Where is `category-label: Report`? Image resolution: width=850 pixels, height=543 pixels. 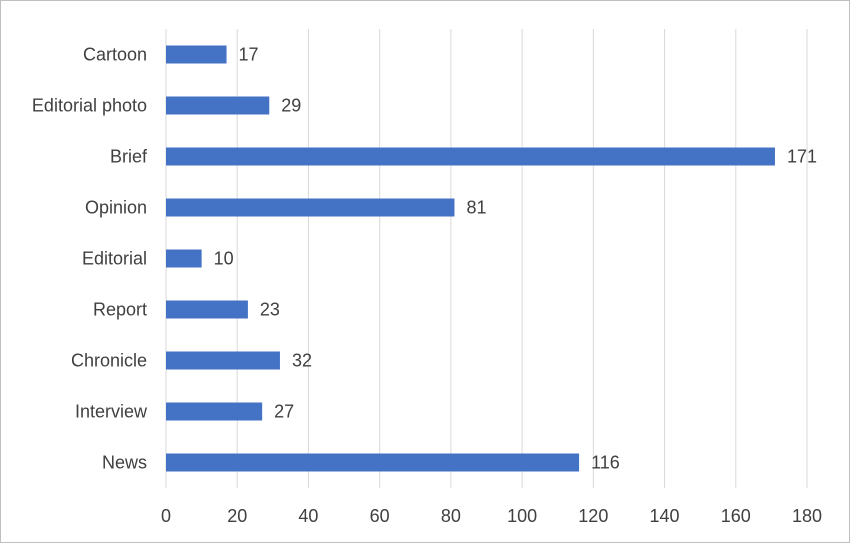 category-label: Report is located at coordinates (120, 310).